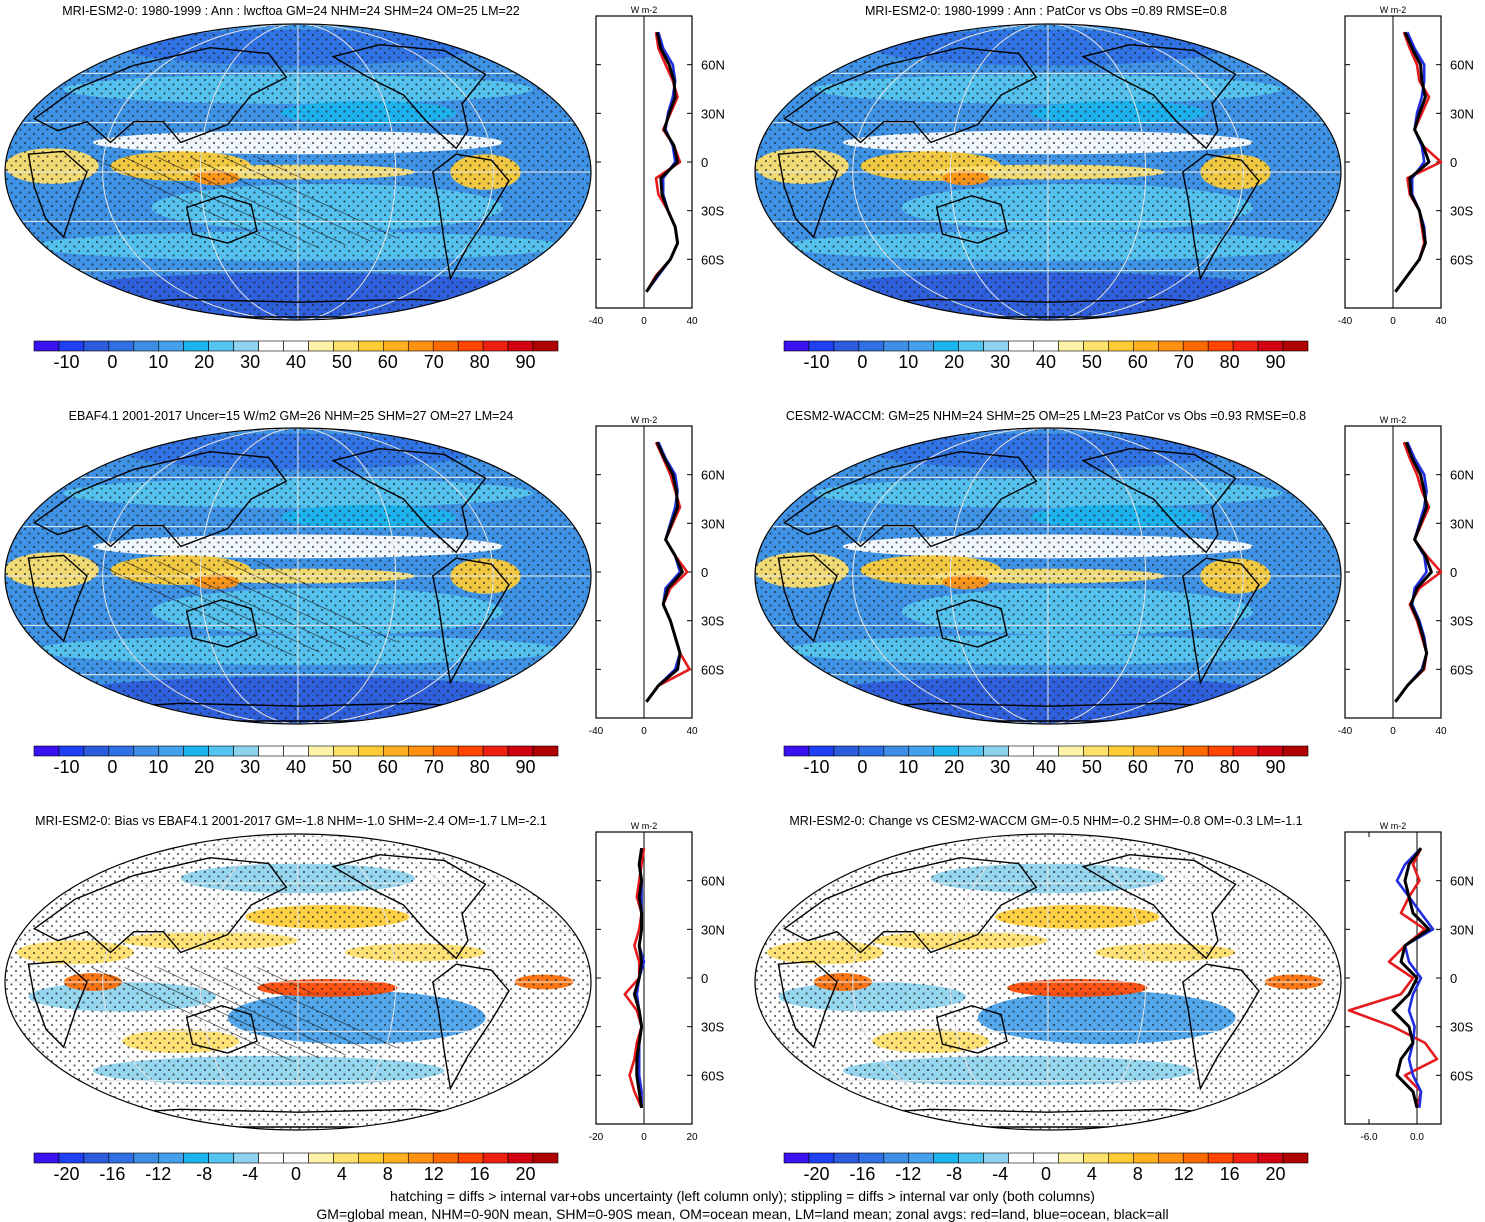 Image resolution: width=1485 pixels, height=1222 pixels. What do you see at coordinates (296, 362) in the screenshot?
I see `colorbar-tick-label: 40` at bounding box center [296, 362].